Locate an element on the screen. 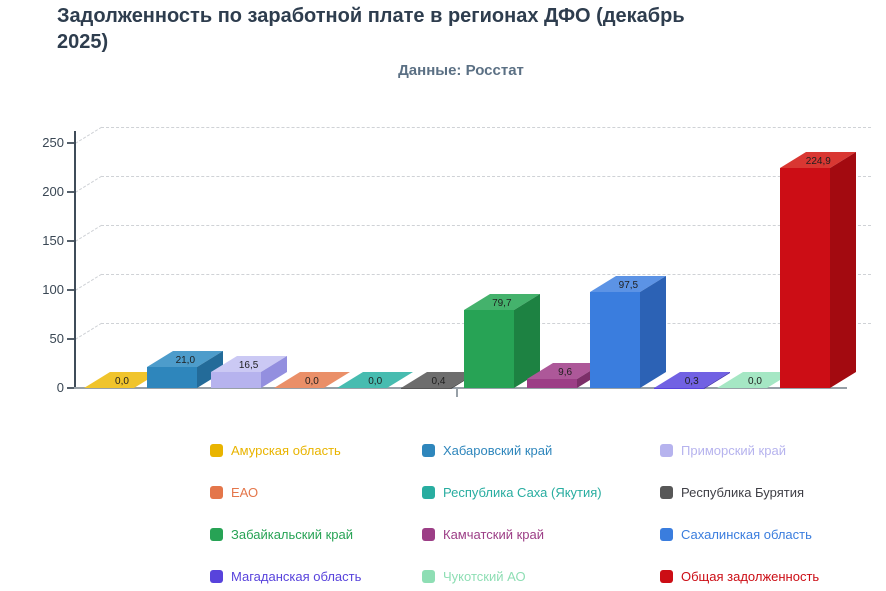 This screenshot has height=591, width=886. bar-value-label: 9,6 is located at coordinates (565, 372).